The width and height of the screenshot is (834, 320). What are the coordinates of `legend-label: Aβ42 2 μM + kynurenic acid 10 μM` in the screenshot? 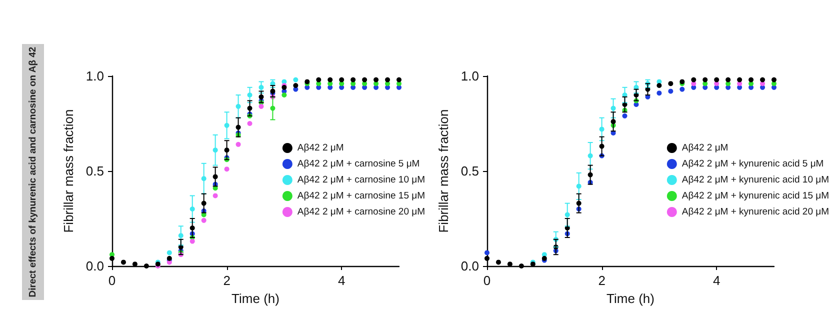 It's located at (756, 180).